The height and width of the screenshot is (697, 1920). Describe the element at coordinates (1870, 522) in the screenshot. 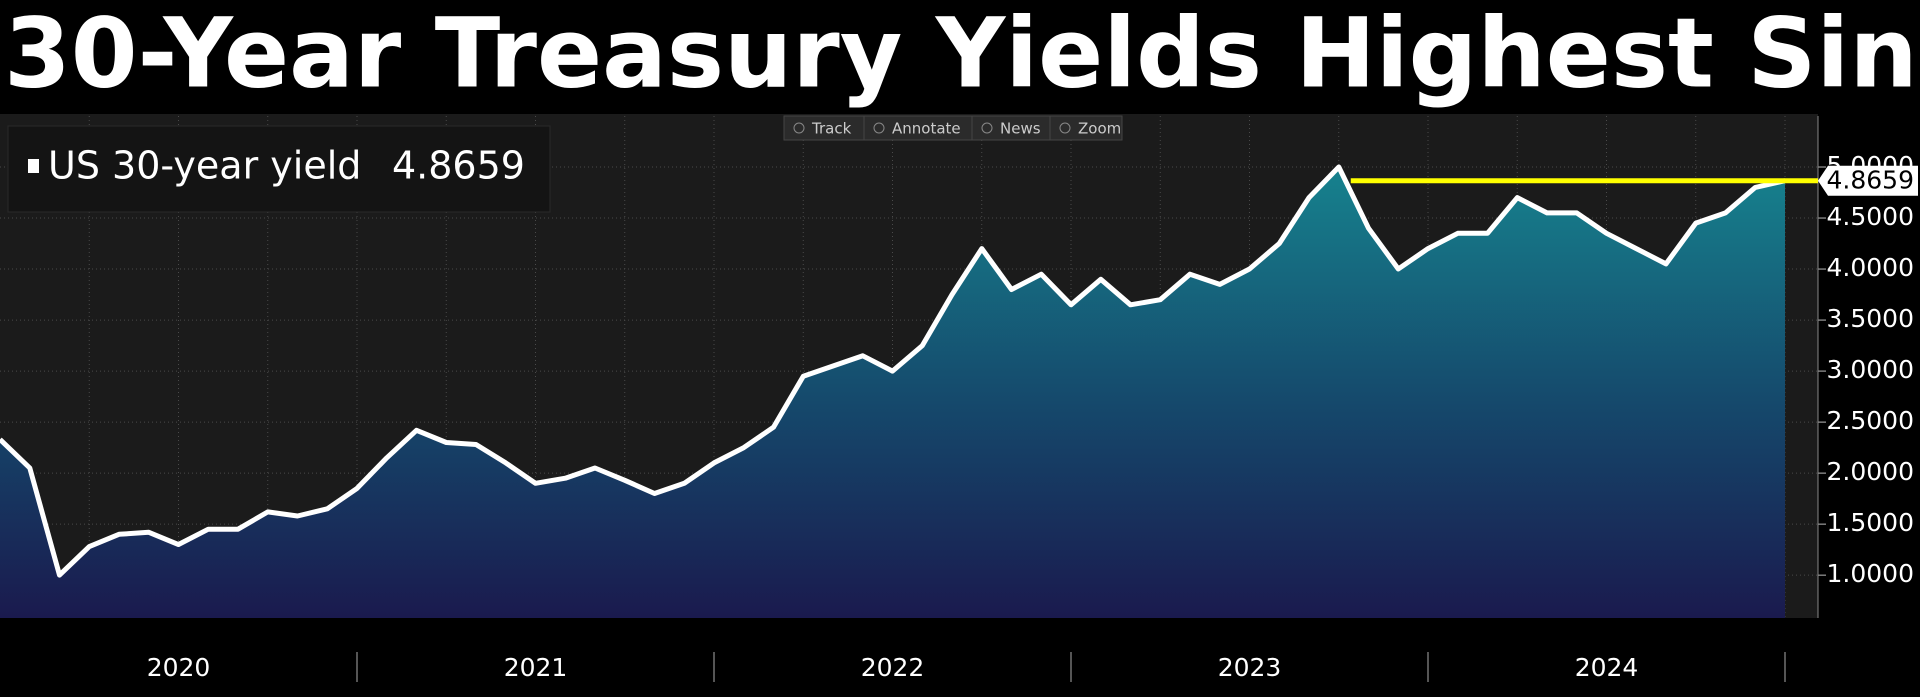

I see `y-tick-label: 1.5000` at that location.